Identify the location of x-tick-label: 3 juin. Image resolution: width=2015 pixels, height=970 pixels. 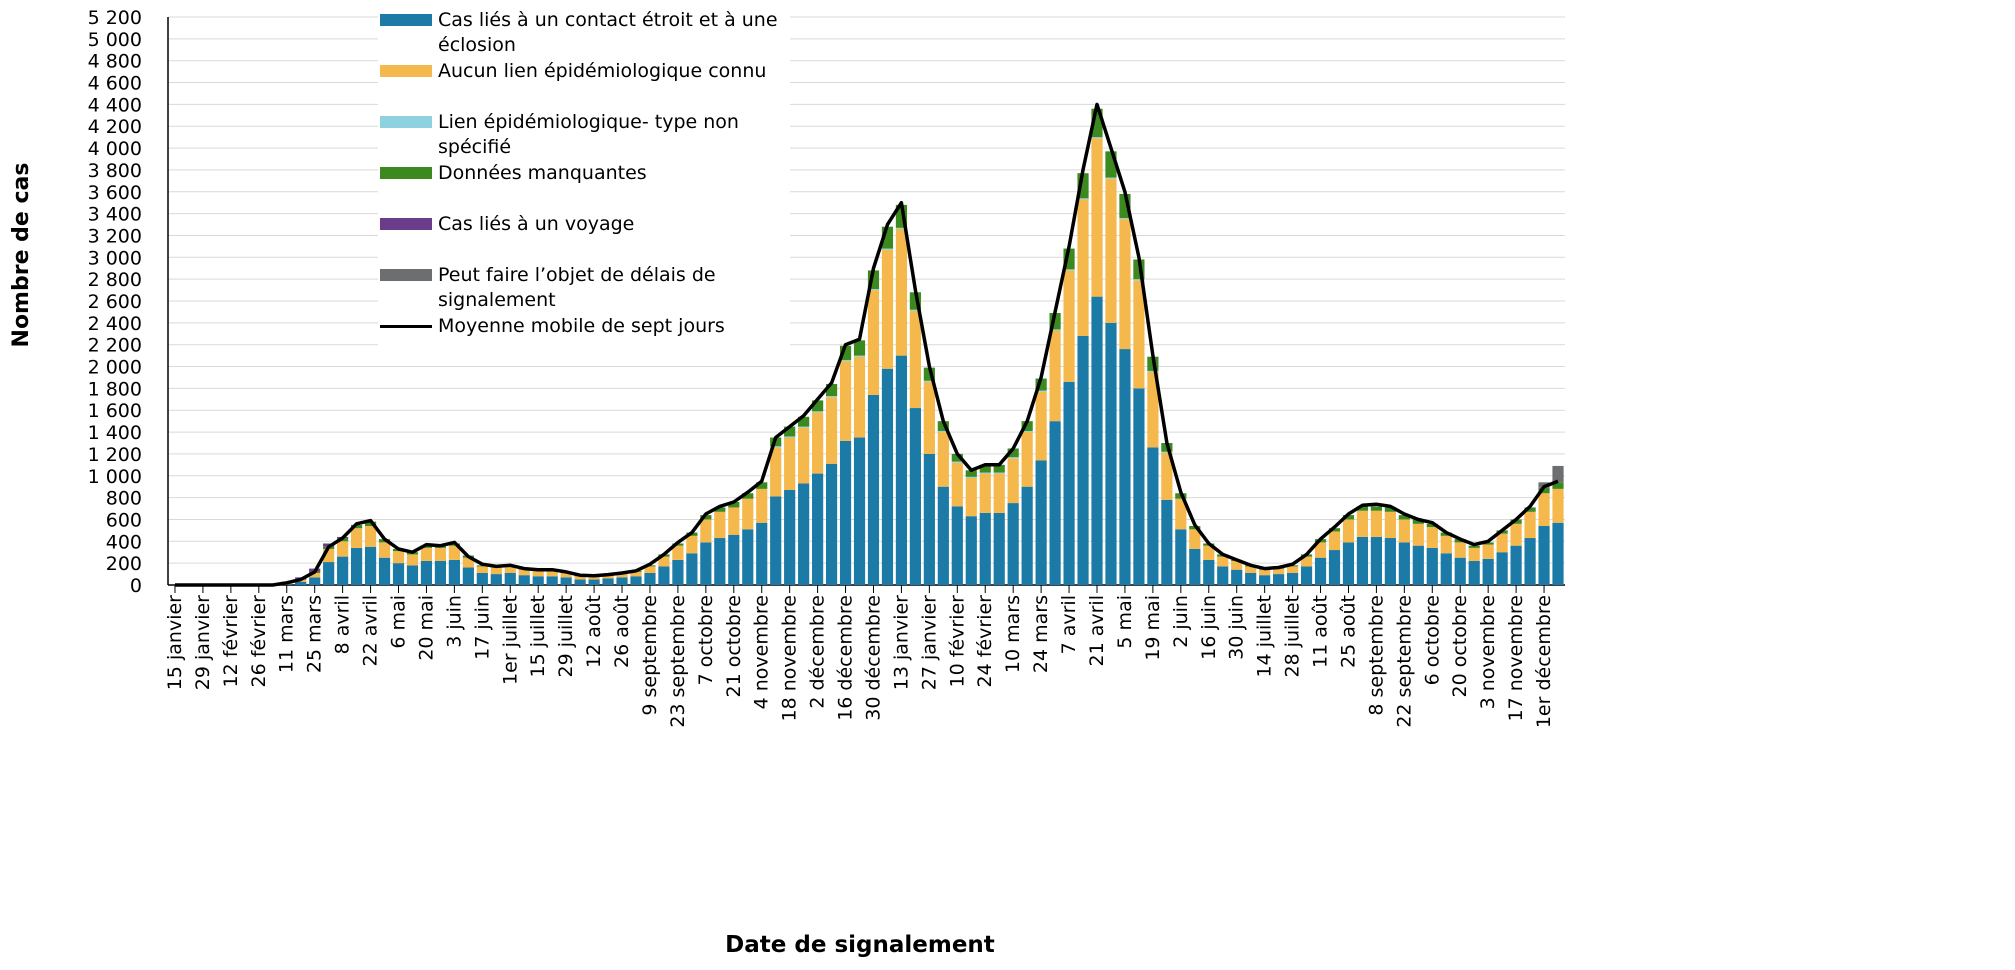
(454, 621).